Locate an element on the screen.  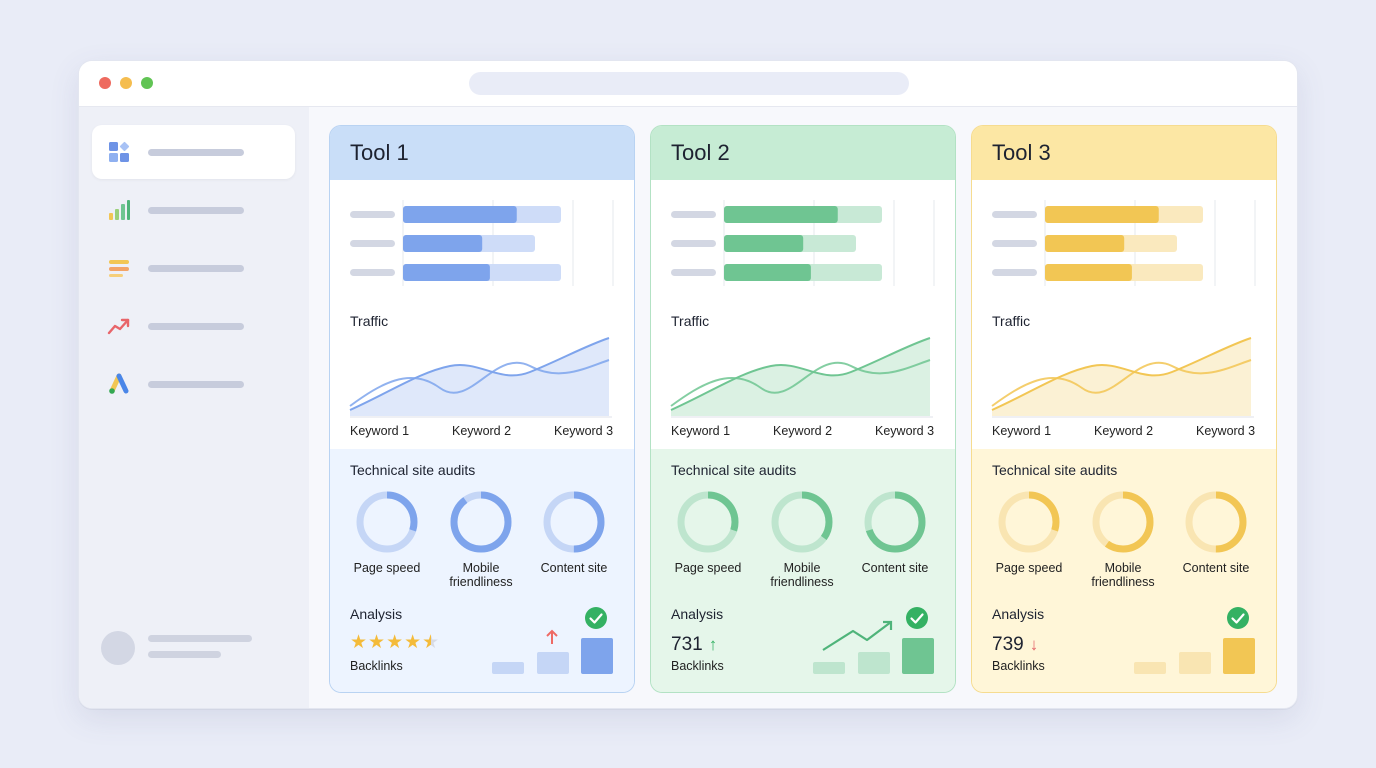
minimize-window-button is located at coordinates (126, 83).